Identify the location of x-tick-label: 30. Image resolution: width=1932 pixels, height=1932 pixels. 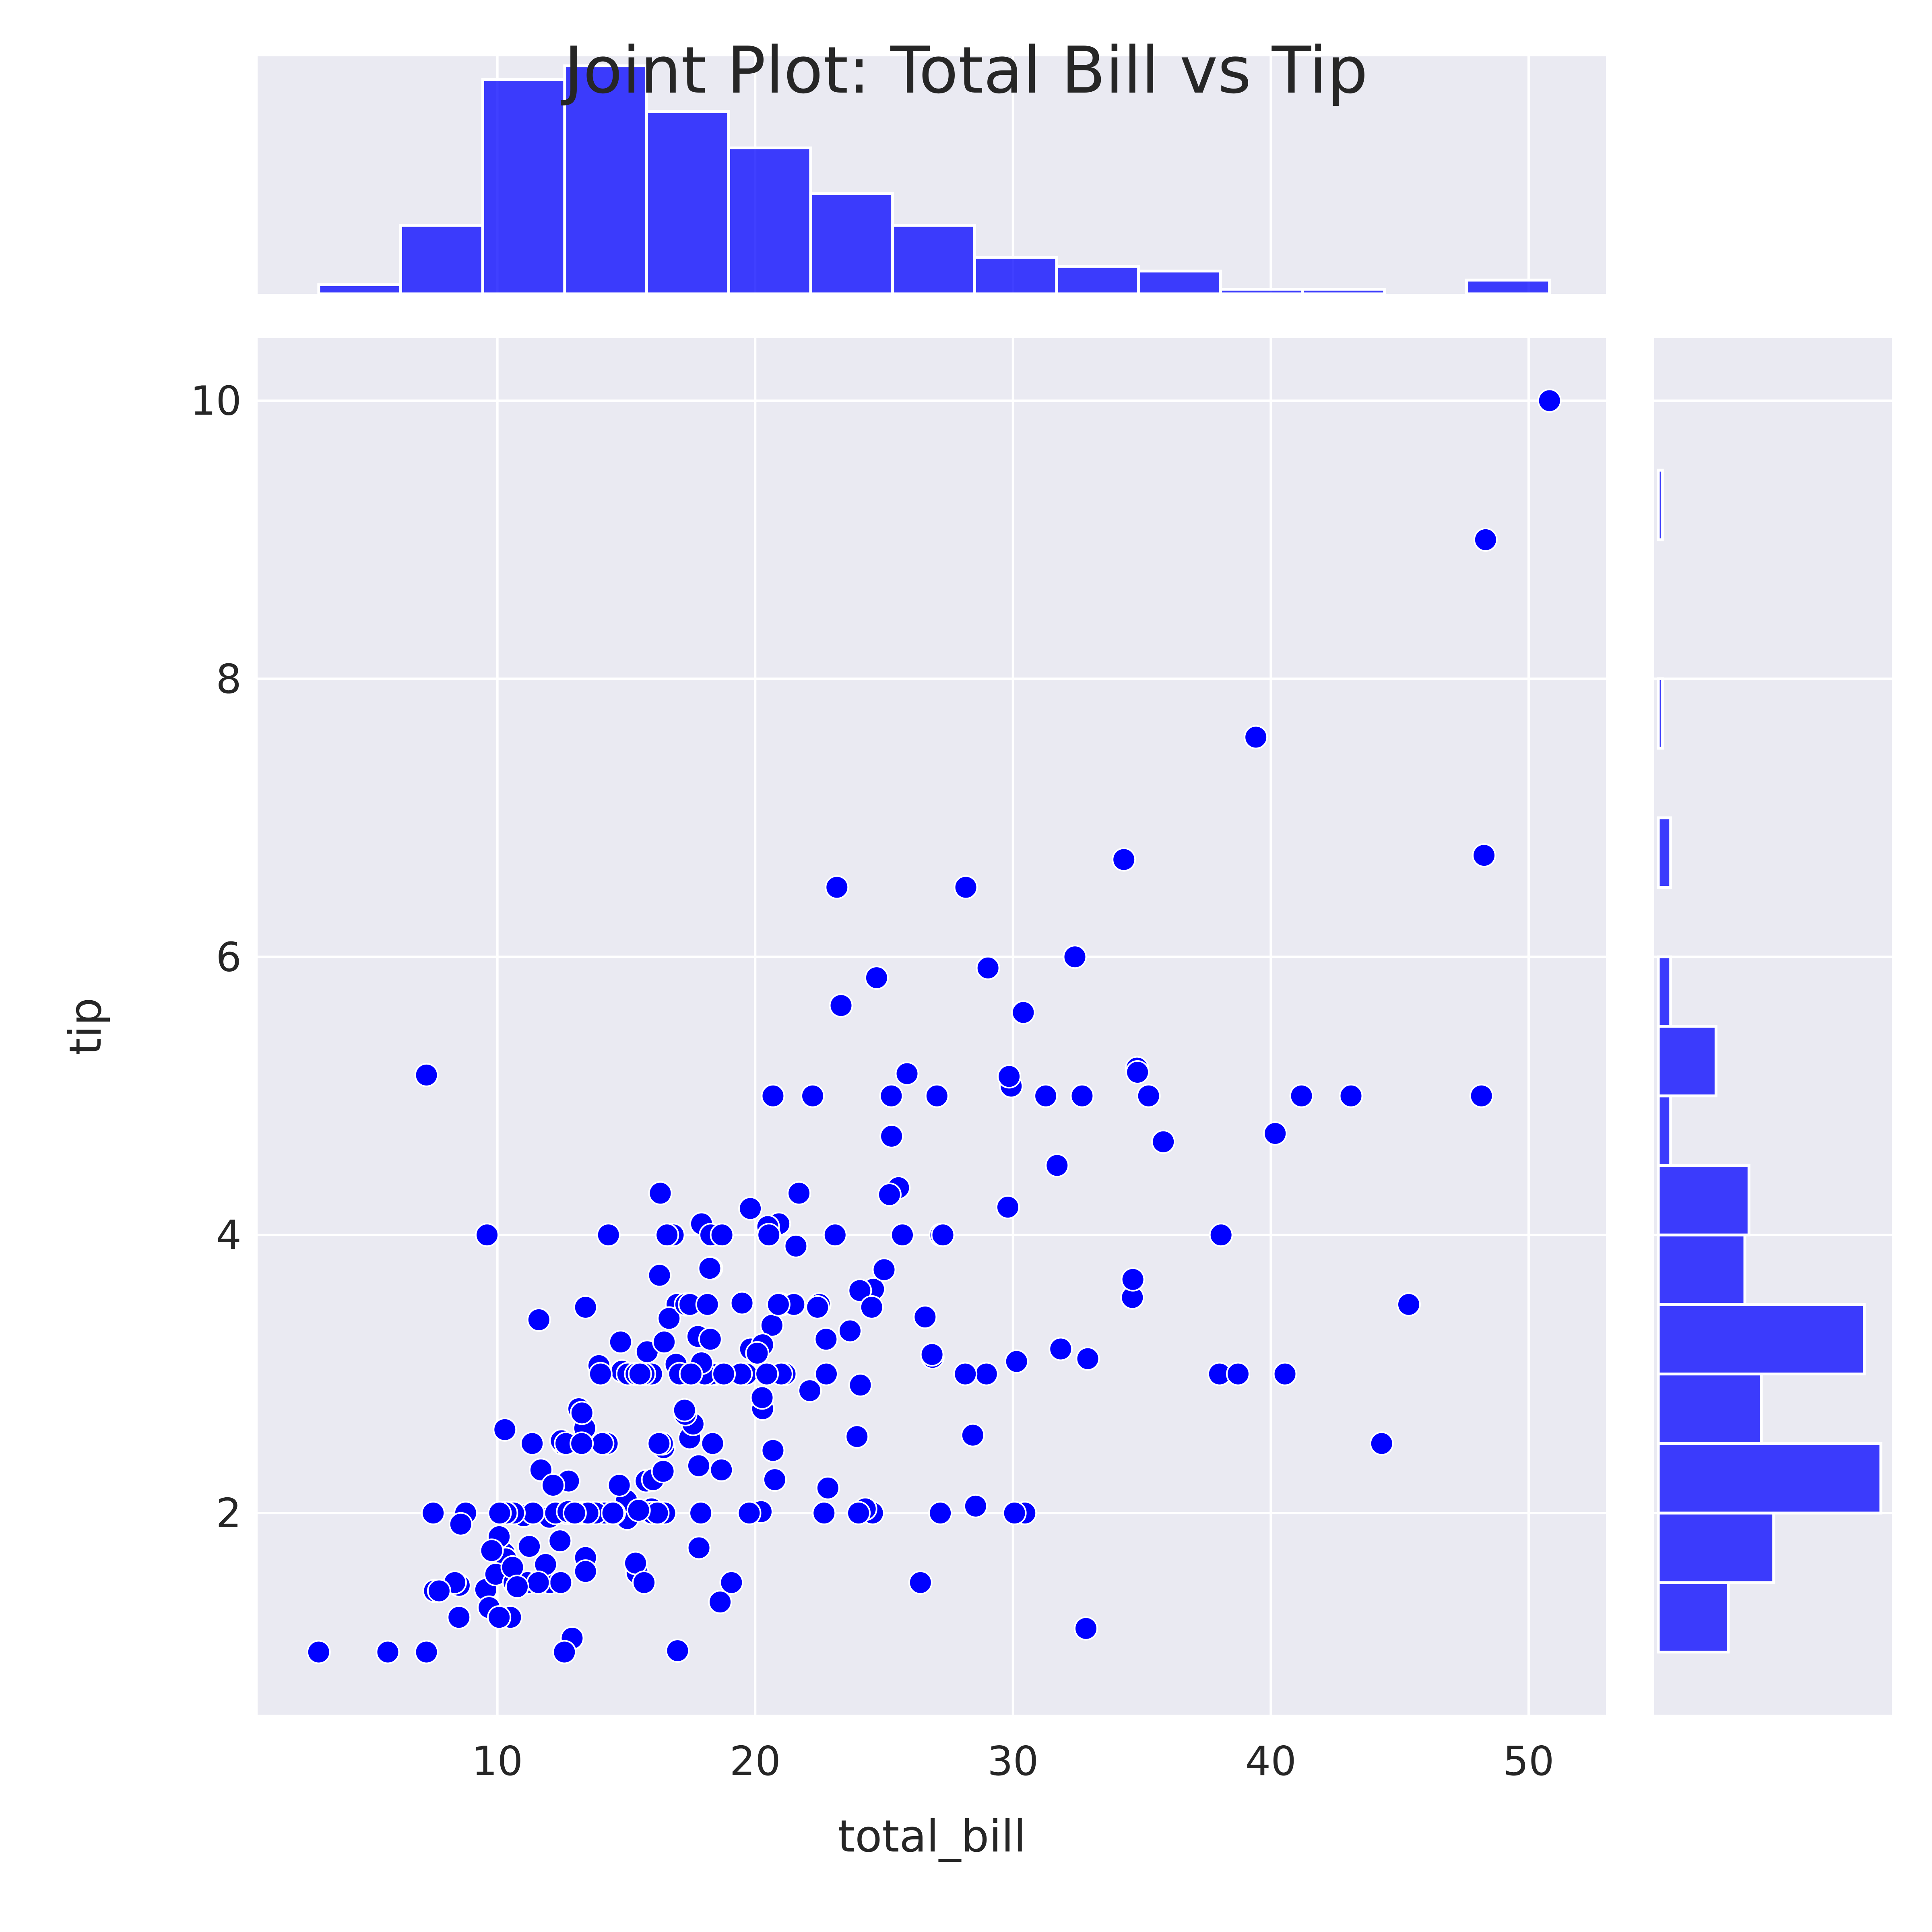
(1012, 1762).